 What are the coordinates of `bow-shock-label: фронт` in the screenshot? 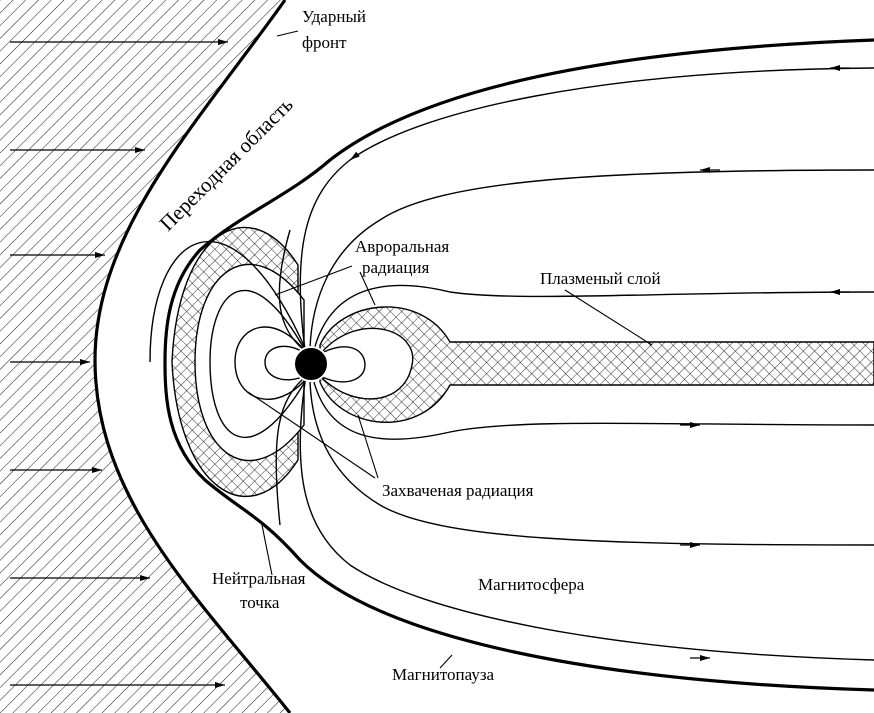 It's located at (324, 42).